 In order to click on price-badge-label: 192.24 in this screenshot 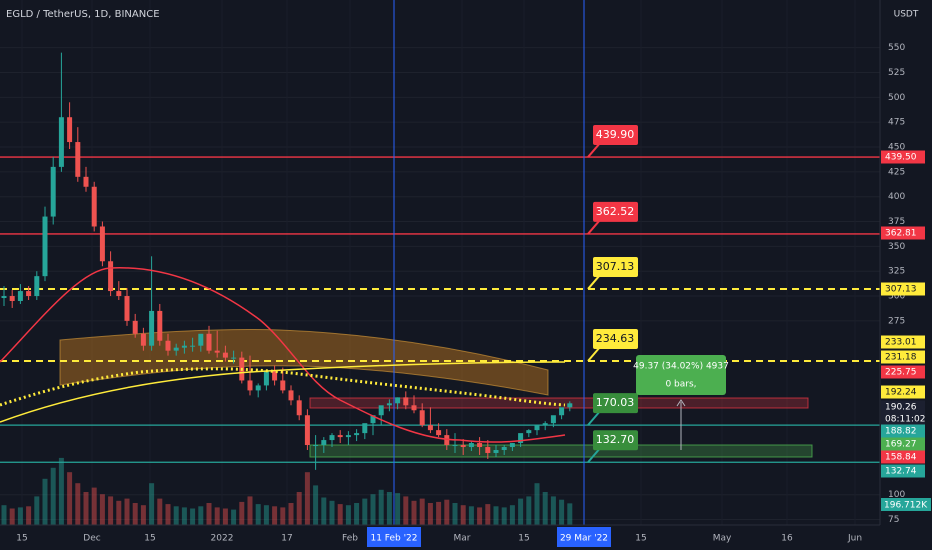, I will do `click(901, 393)`.